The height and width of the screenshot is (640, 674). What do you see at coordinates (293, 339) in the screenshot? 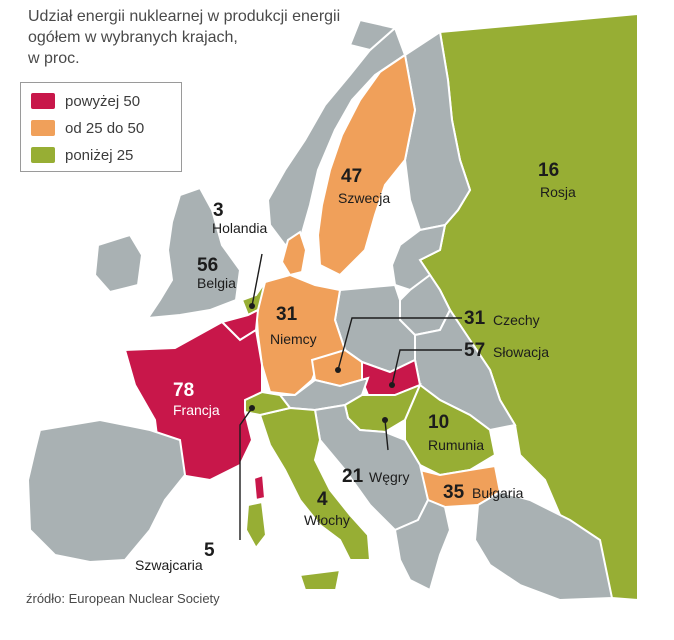
I see `niemcy-name: Niemcy` at bounding box center [293, 339].